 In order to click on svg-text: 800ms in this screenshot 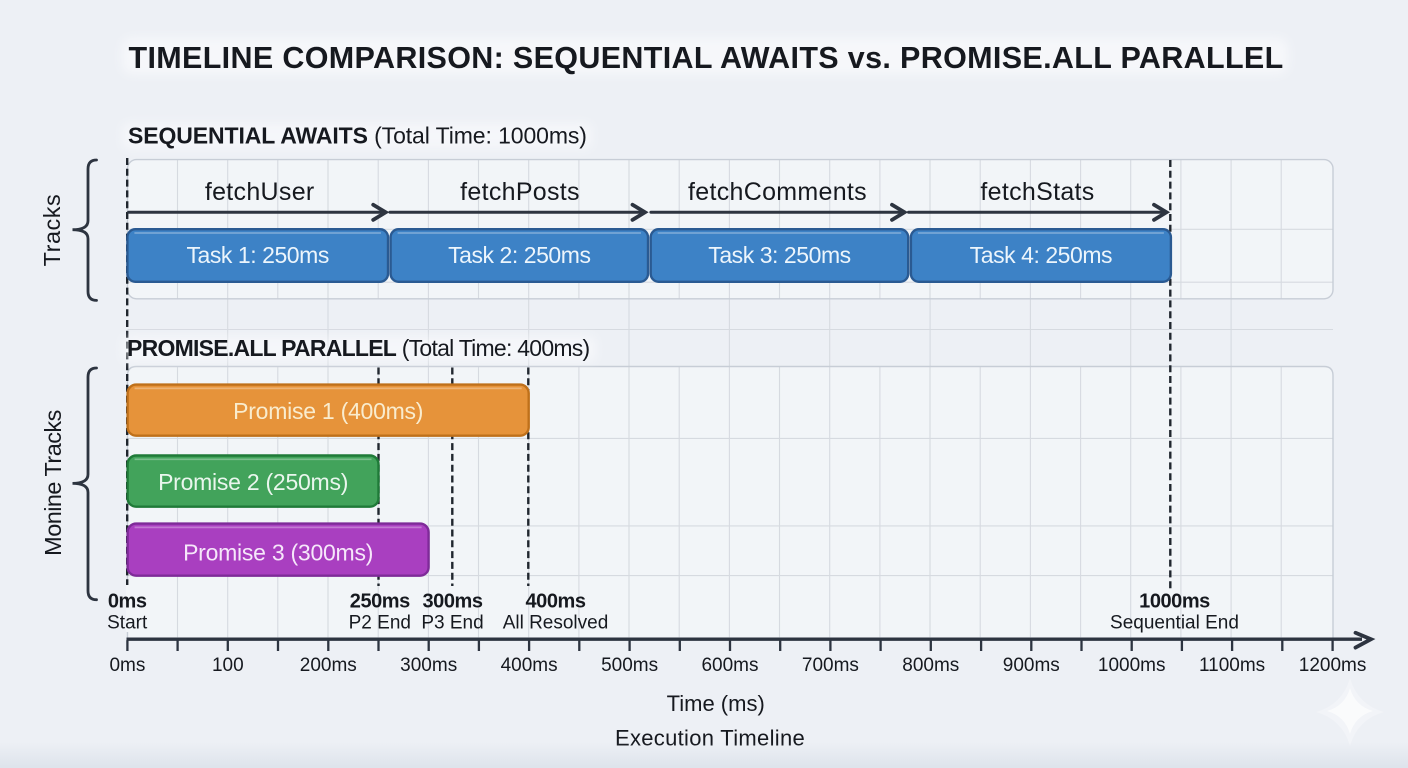, I will do `click(930, 665)`.